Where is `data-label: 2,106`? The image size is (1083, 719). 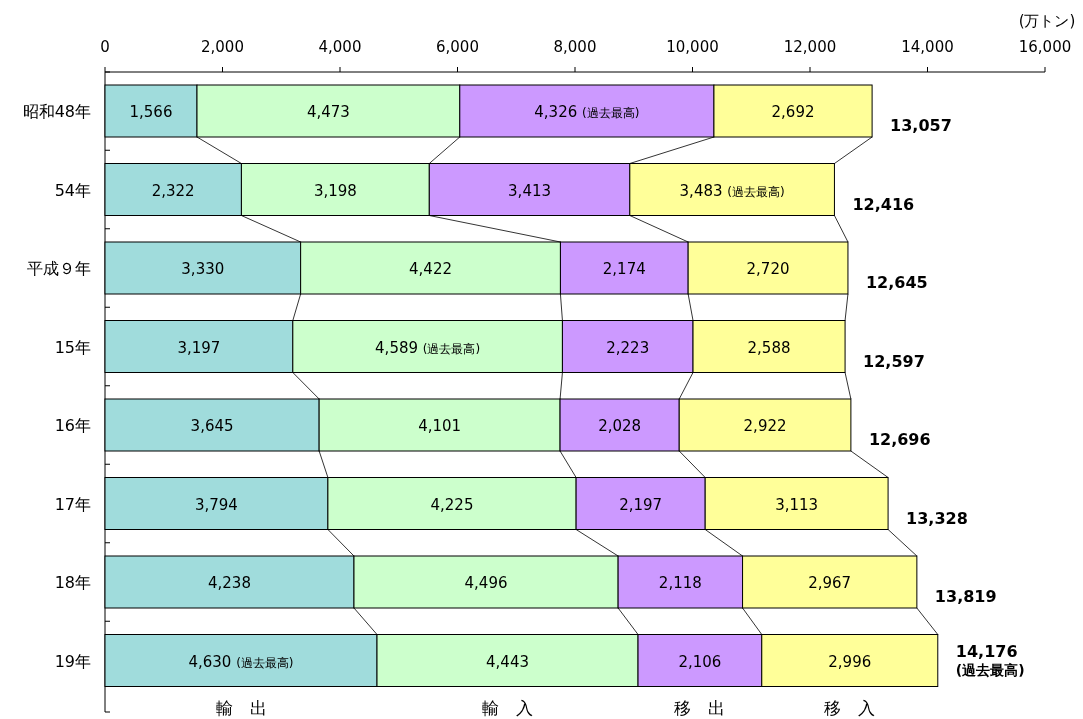 data-label: 2,106 is located at coordinates (700, 661).